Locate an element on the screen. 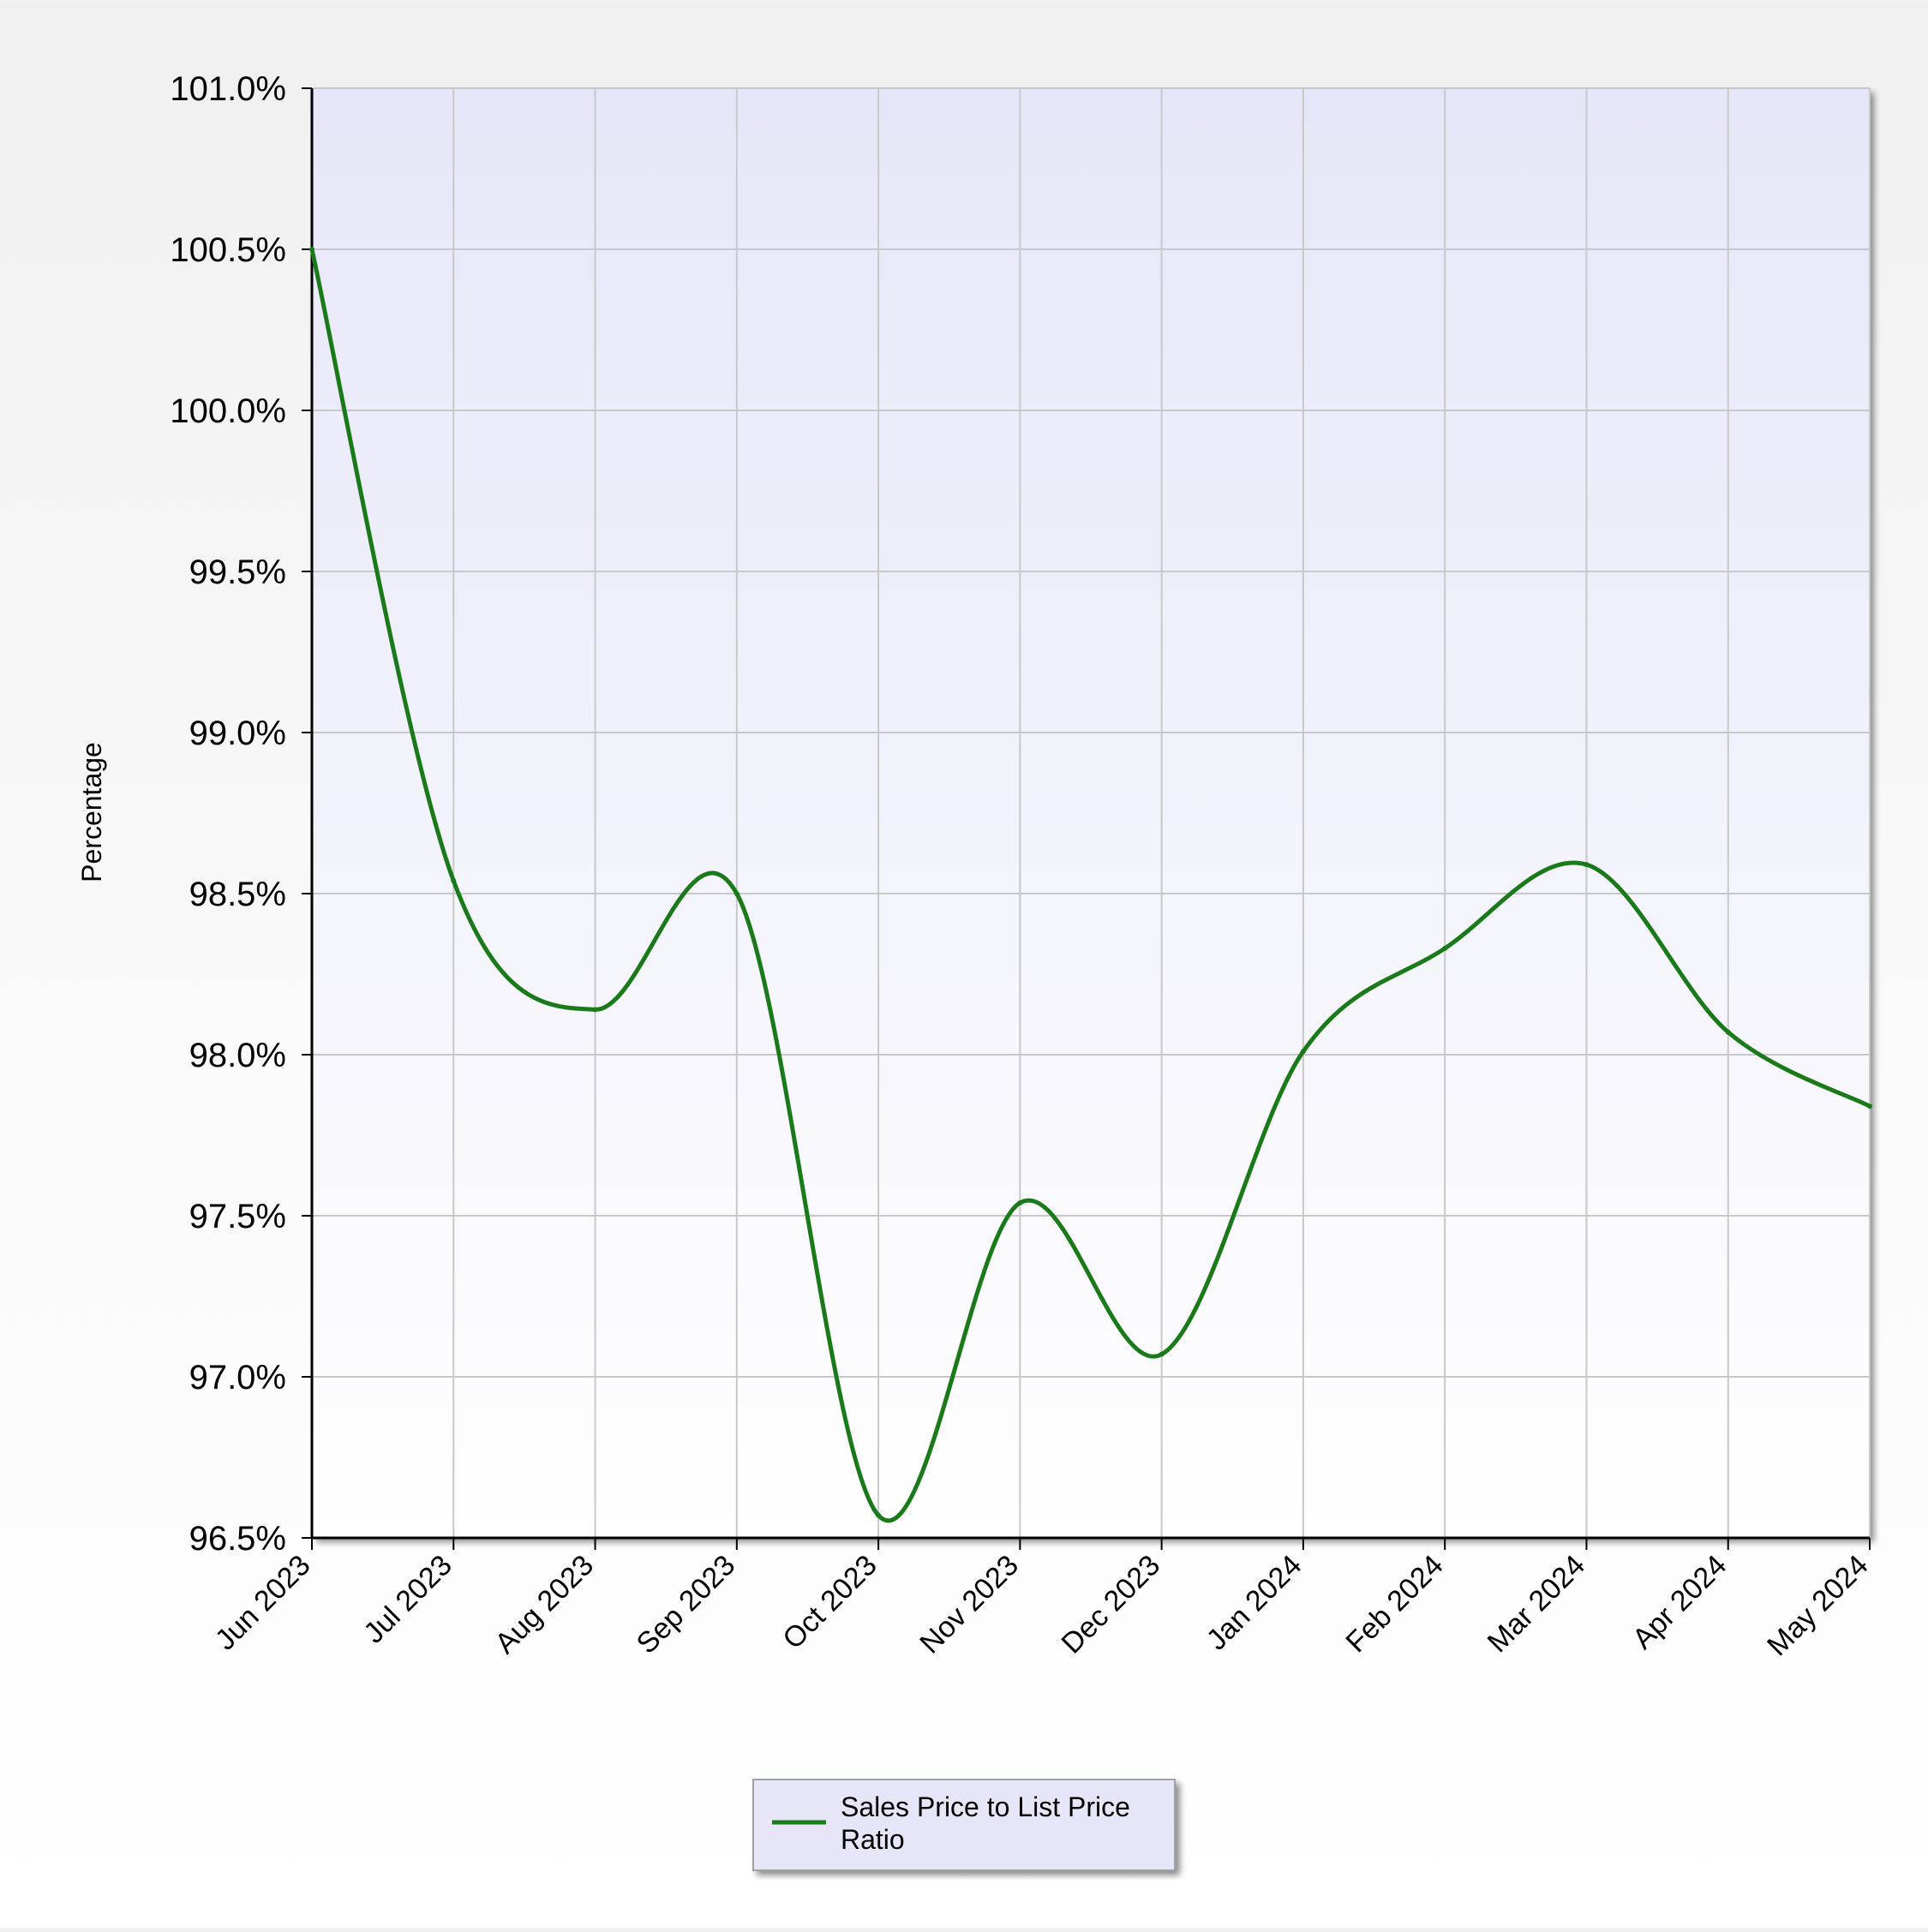 The image size is (1928, 1932). y-tick-label: 100.0% is located at coordinates (228, 411).